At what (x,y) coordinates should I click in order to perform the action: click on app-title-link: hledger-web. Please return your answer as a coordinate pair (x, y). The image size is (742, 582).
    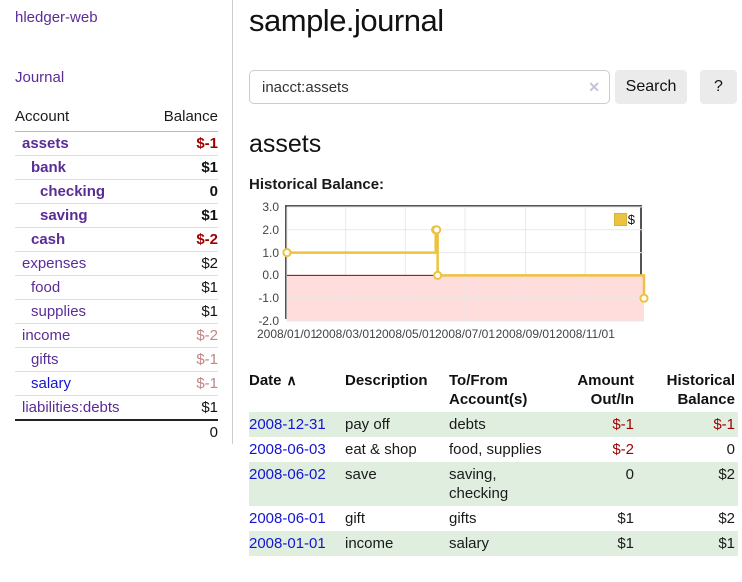
    Looking at the image, I should click on (56, 17).